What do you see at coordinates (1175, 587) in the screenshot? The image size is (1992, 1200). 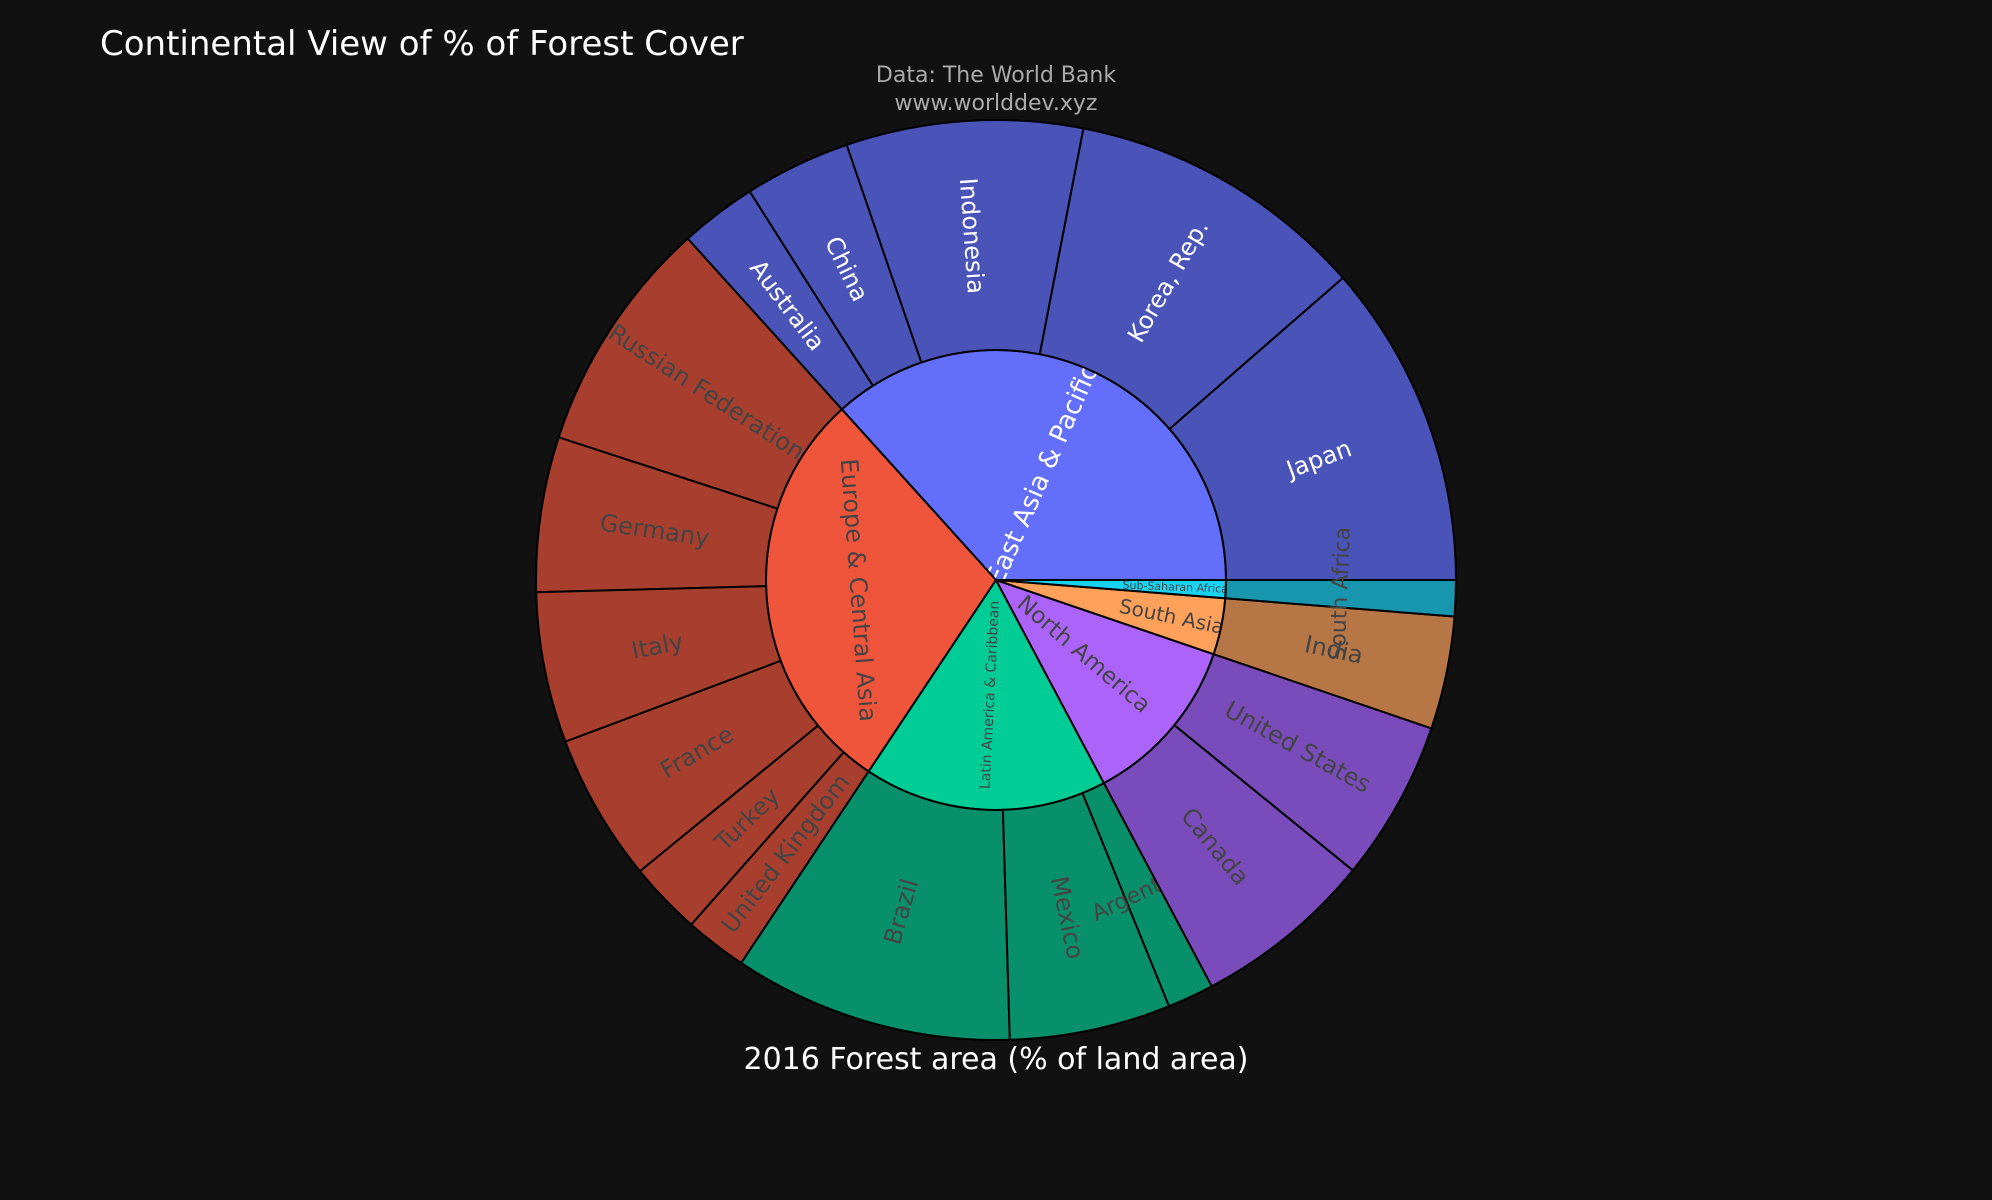 I see `sector-label-sub-saharan-africa: Sub-Saharan Africa` at bounding box center [1175, 587].